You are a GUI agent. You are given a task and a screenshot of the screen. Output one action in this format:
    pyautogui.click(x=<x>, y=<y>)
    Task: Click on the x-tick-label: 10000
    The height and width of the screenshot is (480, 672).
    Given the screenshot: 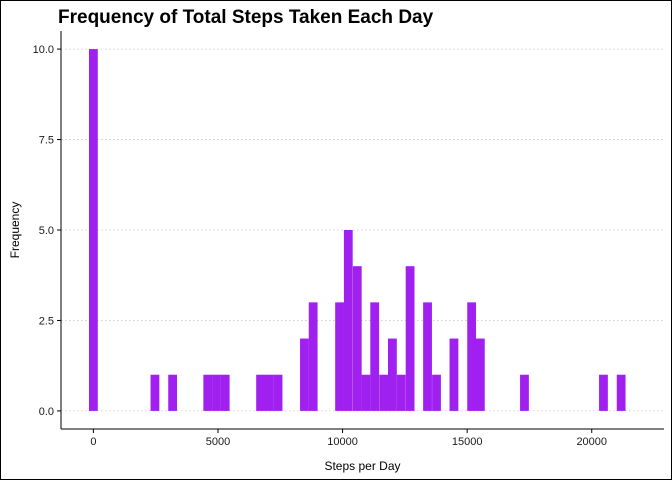 What is the action you would take?
    pyautogui.click(x=342, y=442)
    